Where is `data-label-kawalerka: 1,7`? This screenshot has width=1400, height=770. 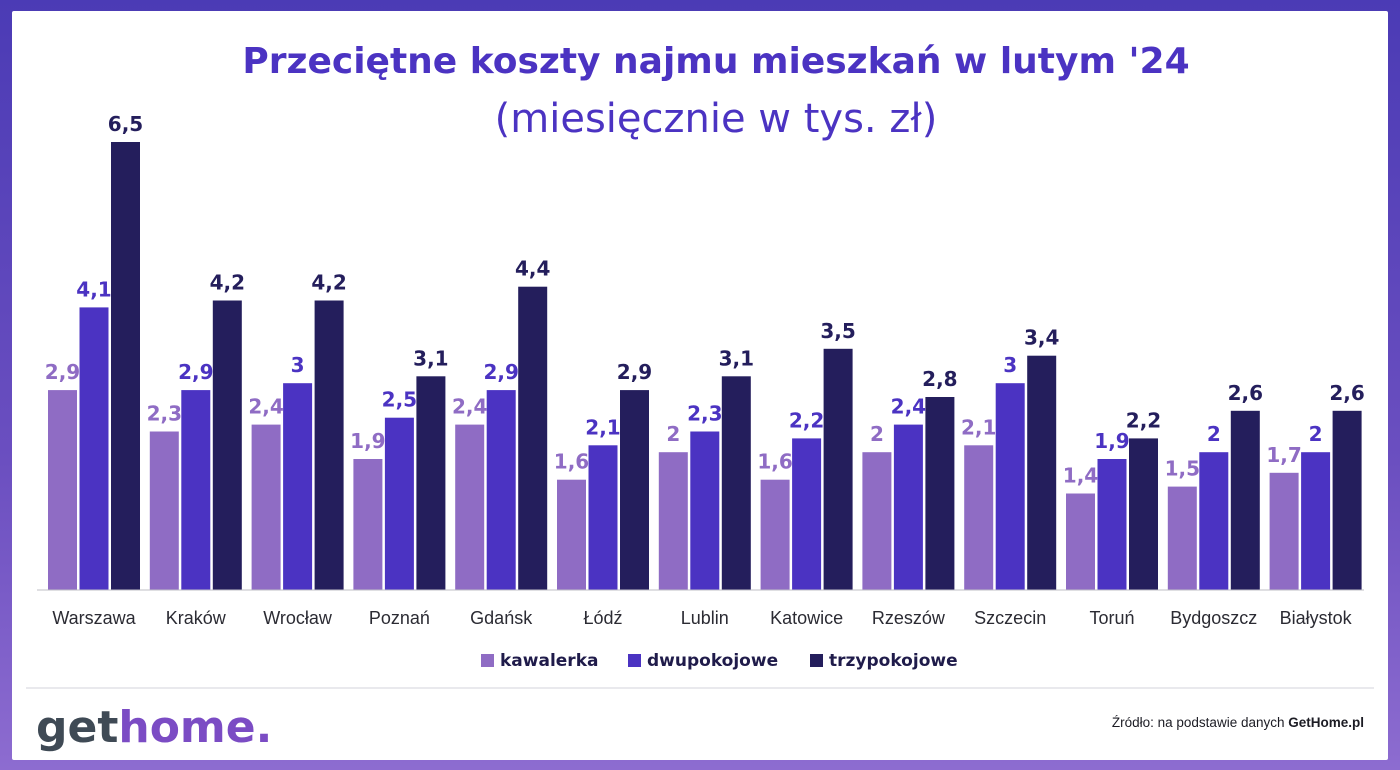
data-label-kawalerka: 1,7 is located at coordinates (1283, 455).